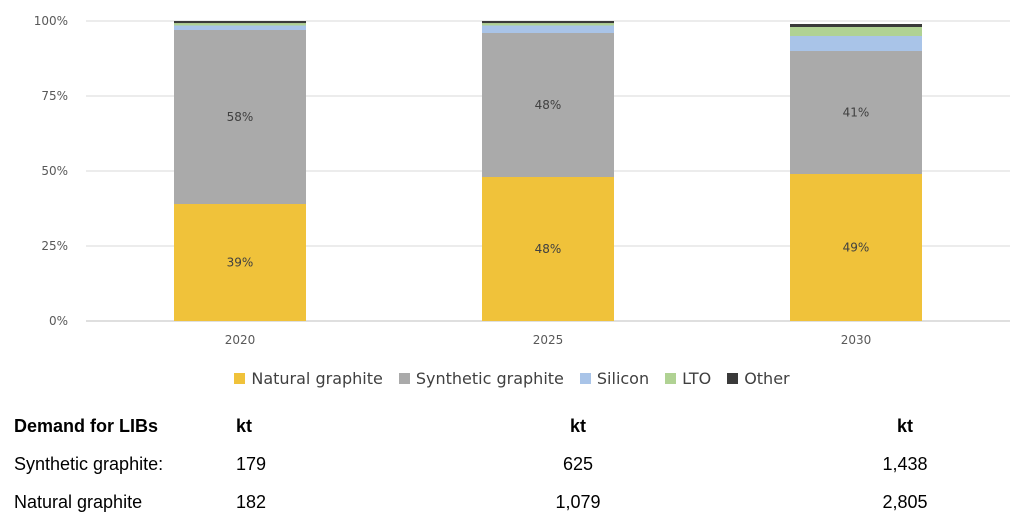 The image size is (1024, 532). Describe the element at coordinates (578, 464) in the screenshot. I see `table-cell-2025: 625` at that location.